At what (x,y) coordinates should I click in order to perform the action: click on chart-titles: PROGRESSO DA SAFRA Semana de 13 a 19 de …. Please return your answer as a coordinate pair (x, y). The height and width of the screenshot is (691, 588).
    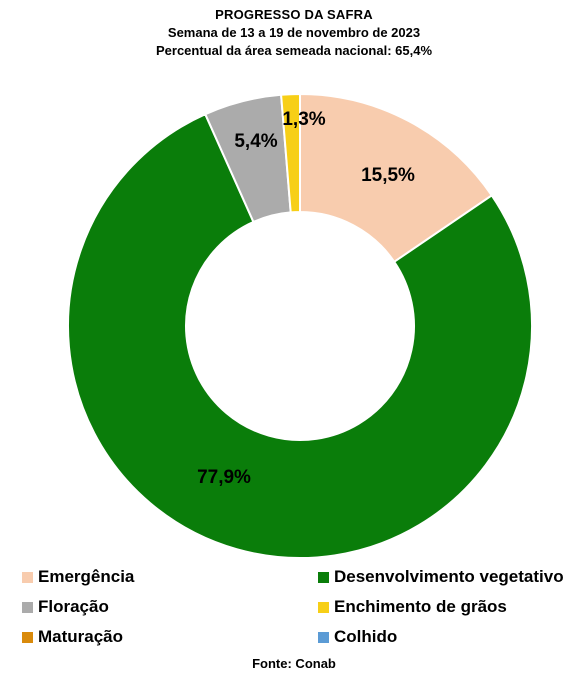
    Looking at the image, I should click on (294, 33).